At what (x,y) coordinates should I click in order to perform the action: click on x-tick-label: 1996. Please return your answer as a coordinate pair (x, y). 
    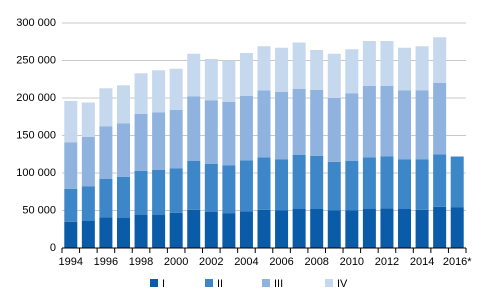
    Looking at the image, I should click on (106, 262).